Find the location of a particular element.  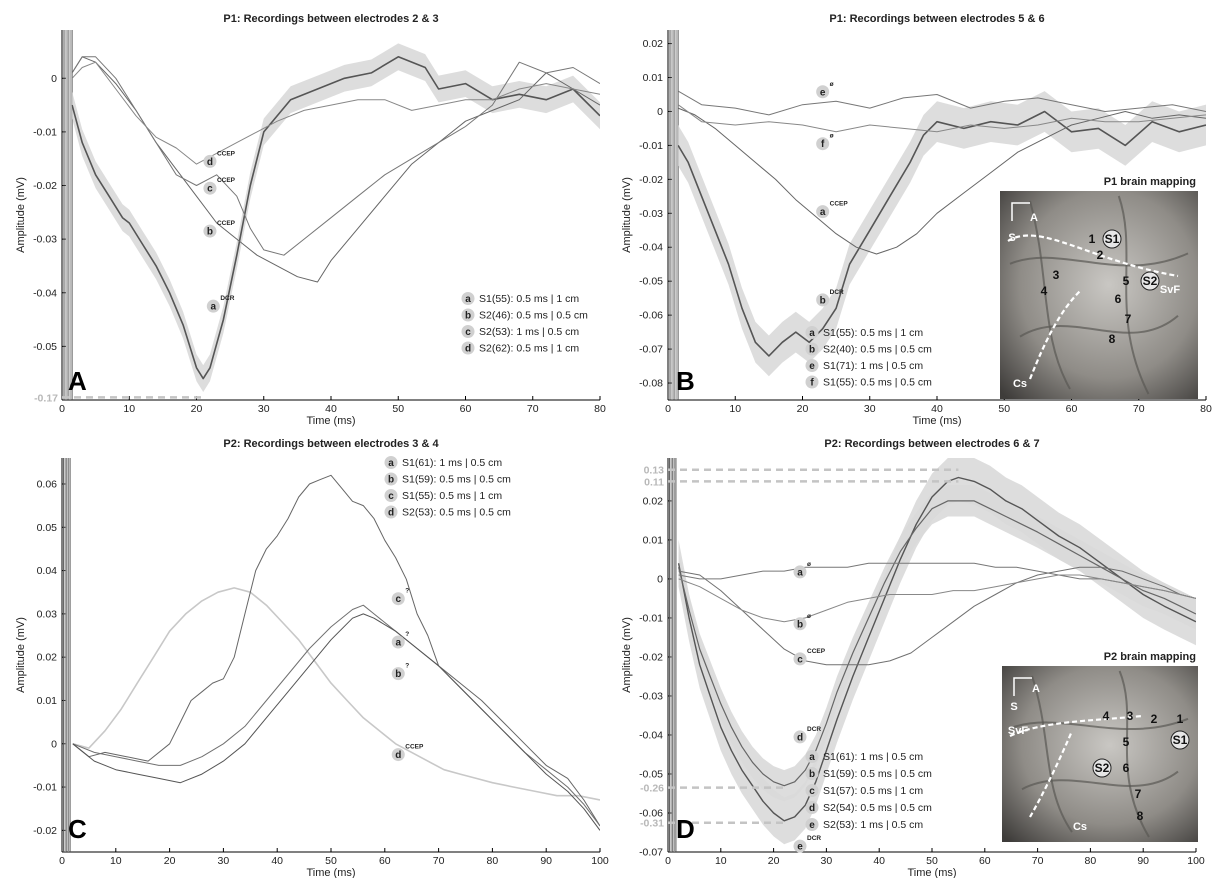

legend-entry: S1(71): 1 ms | 0.5 cm is located at coordinates (873, 366).